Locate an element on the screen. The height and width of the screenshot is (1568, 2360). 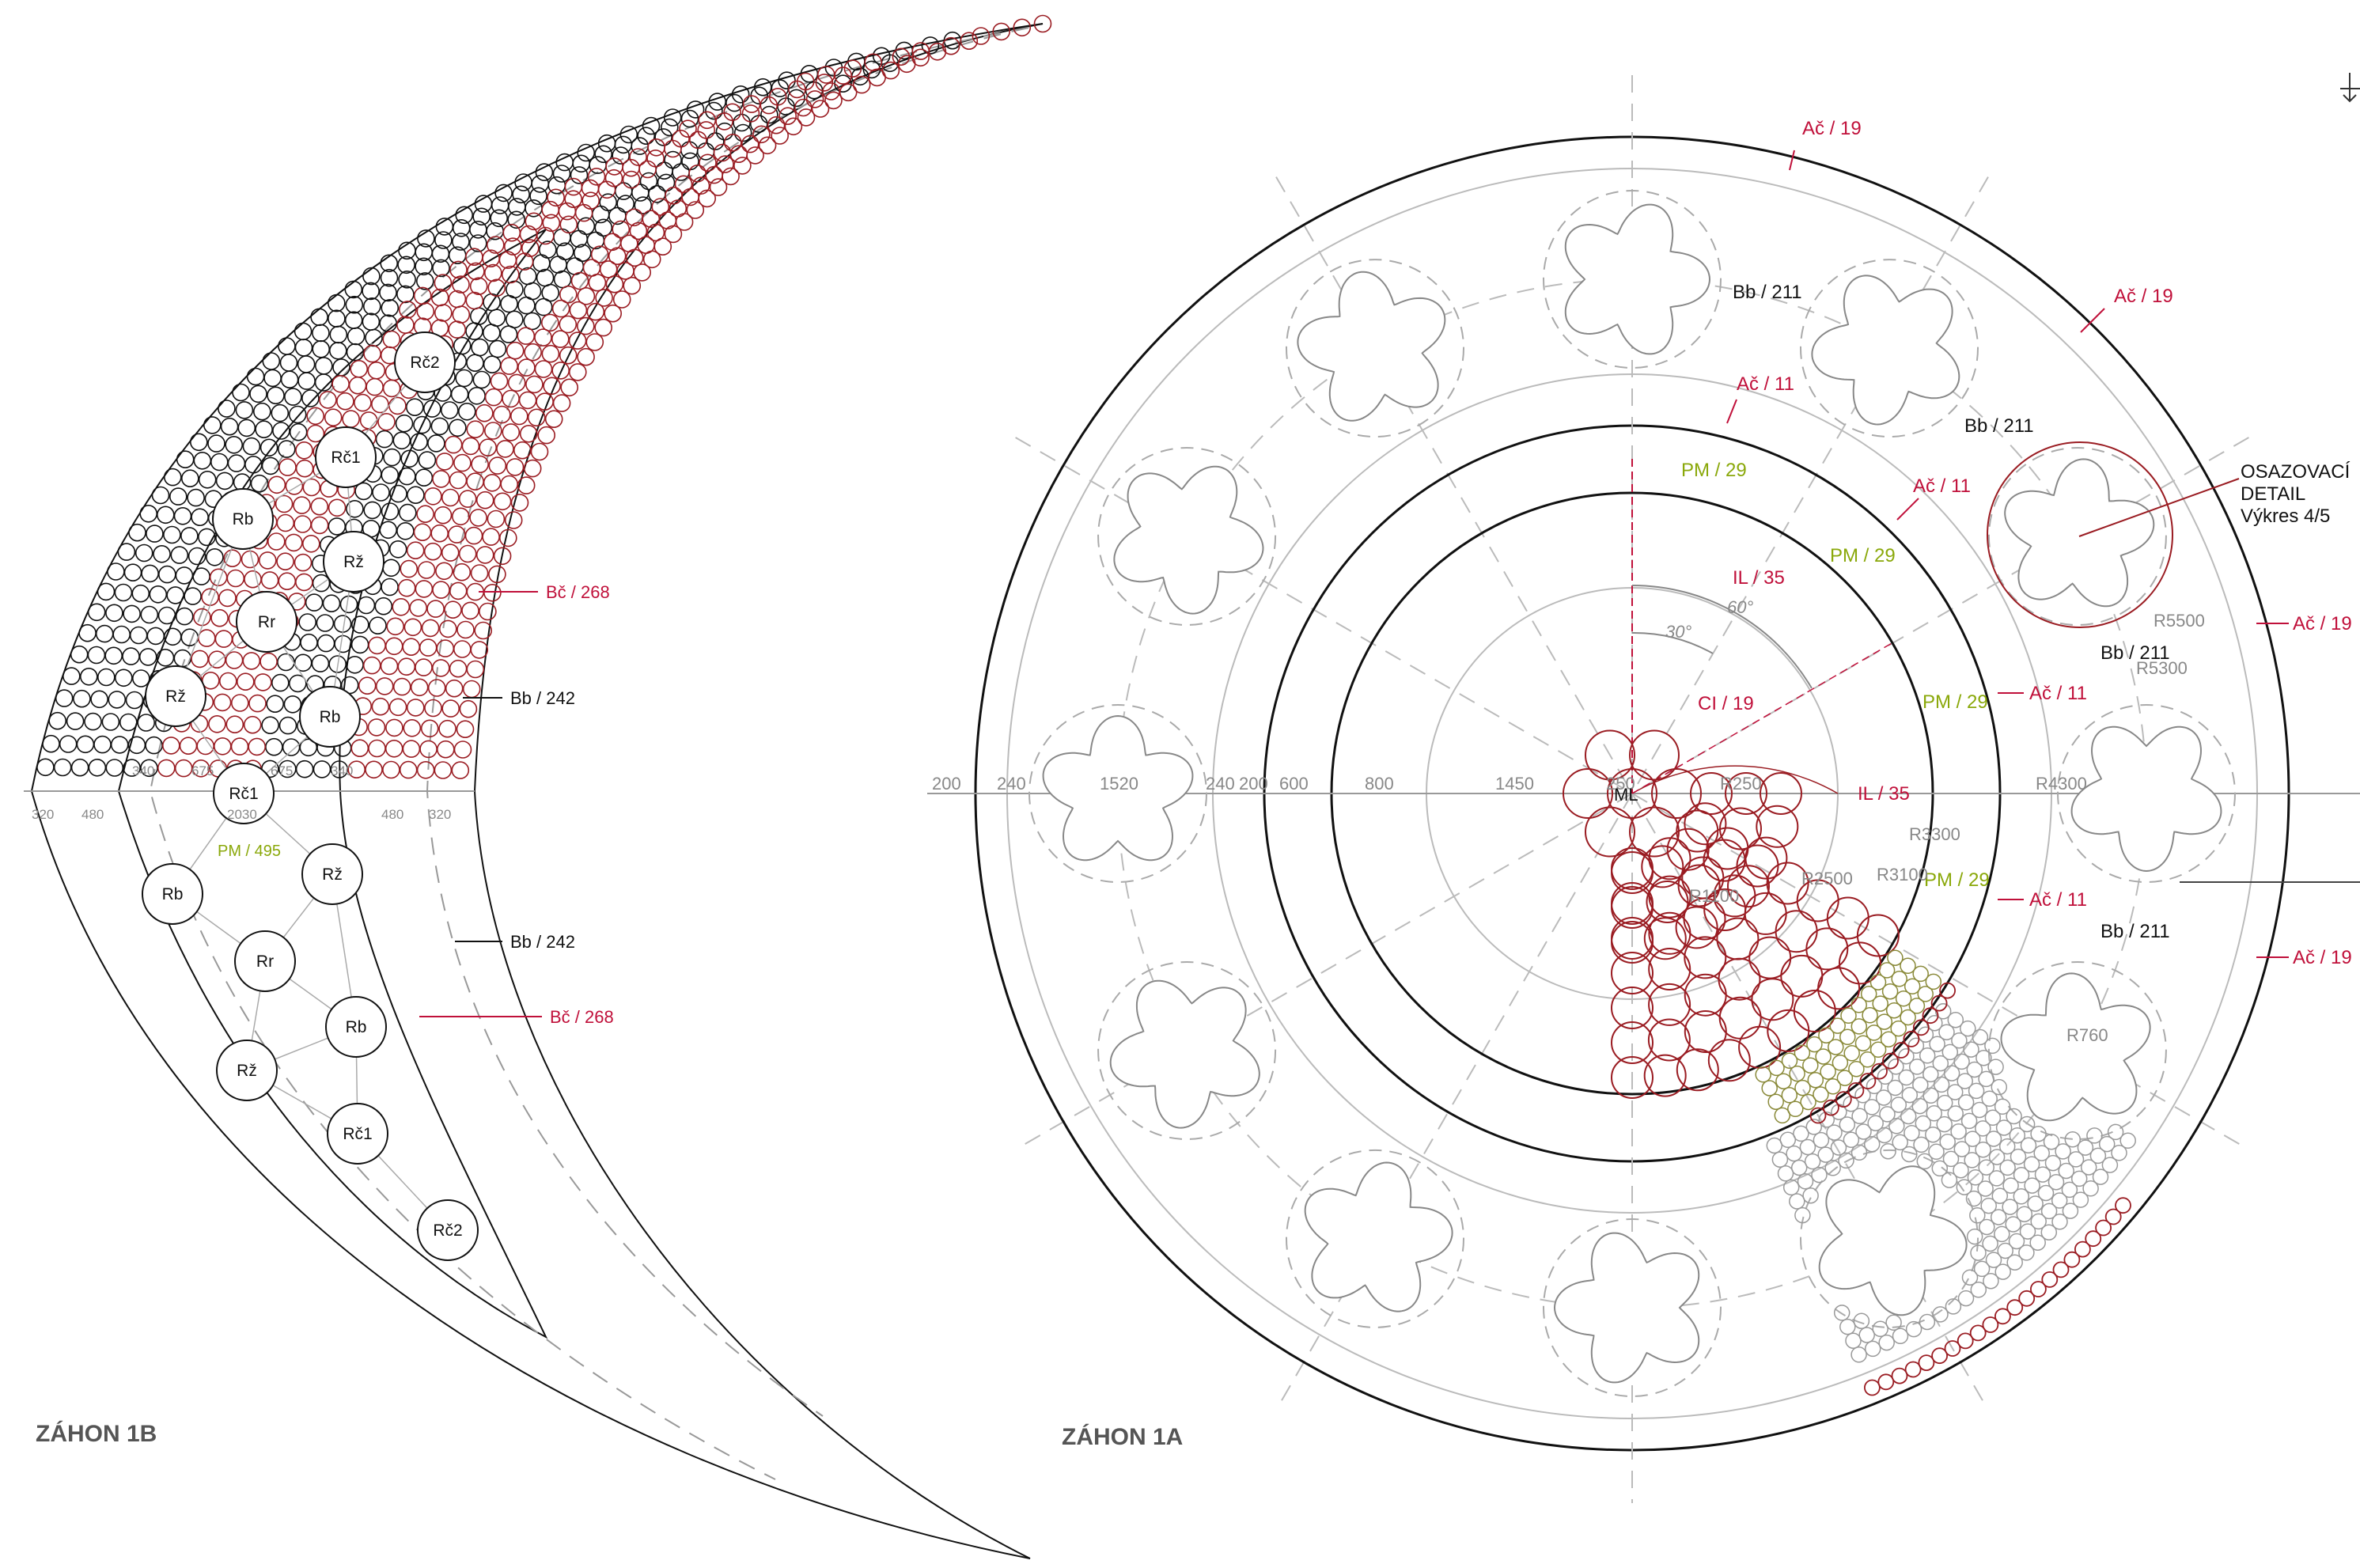
label-bc-top: Bč / 268 is located at coordinates (578, 592).